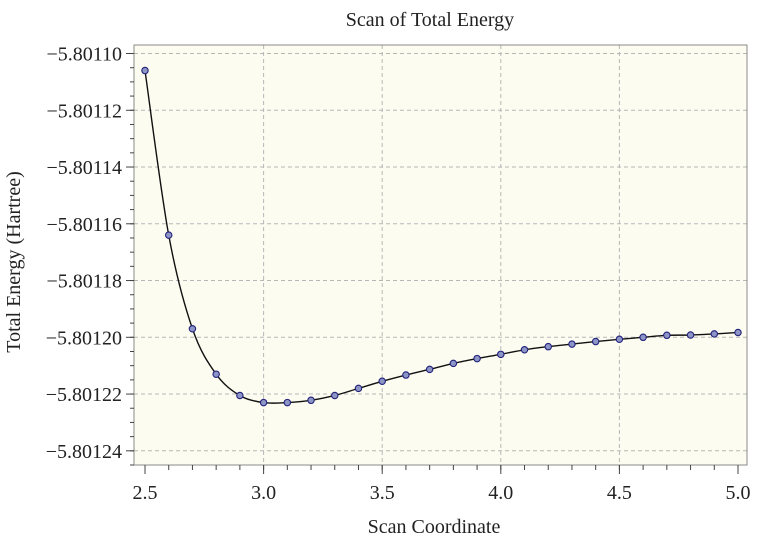 Image resolution: width=757 pixels, height=551 pixels. I want to click on y-tick-label: −5.80122, so click(84, 395).